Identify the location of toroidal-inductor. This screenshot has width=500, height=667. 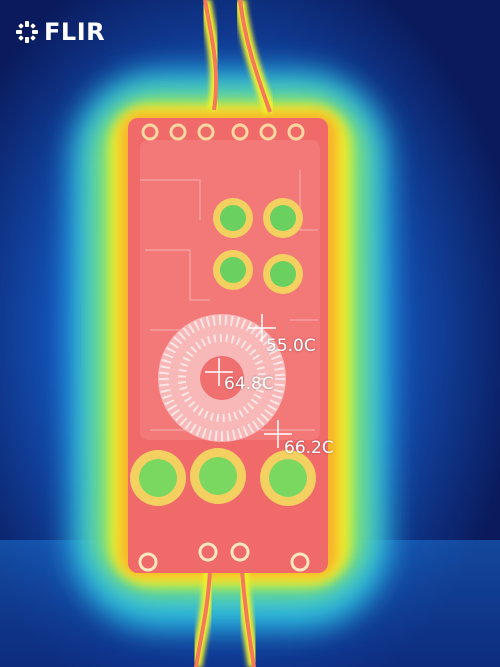
(222, 378).